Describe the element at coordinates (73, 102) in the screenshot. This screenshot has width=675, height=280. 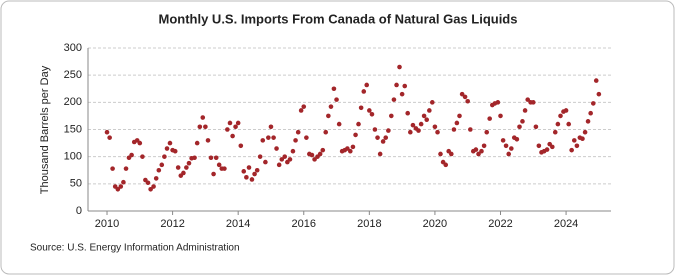
I see `y-tick-label: 200` at that location.